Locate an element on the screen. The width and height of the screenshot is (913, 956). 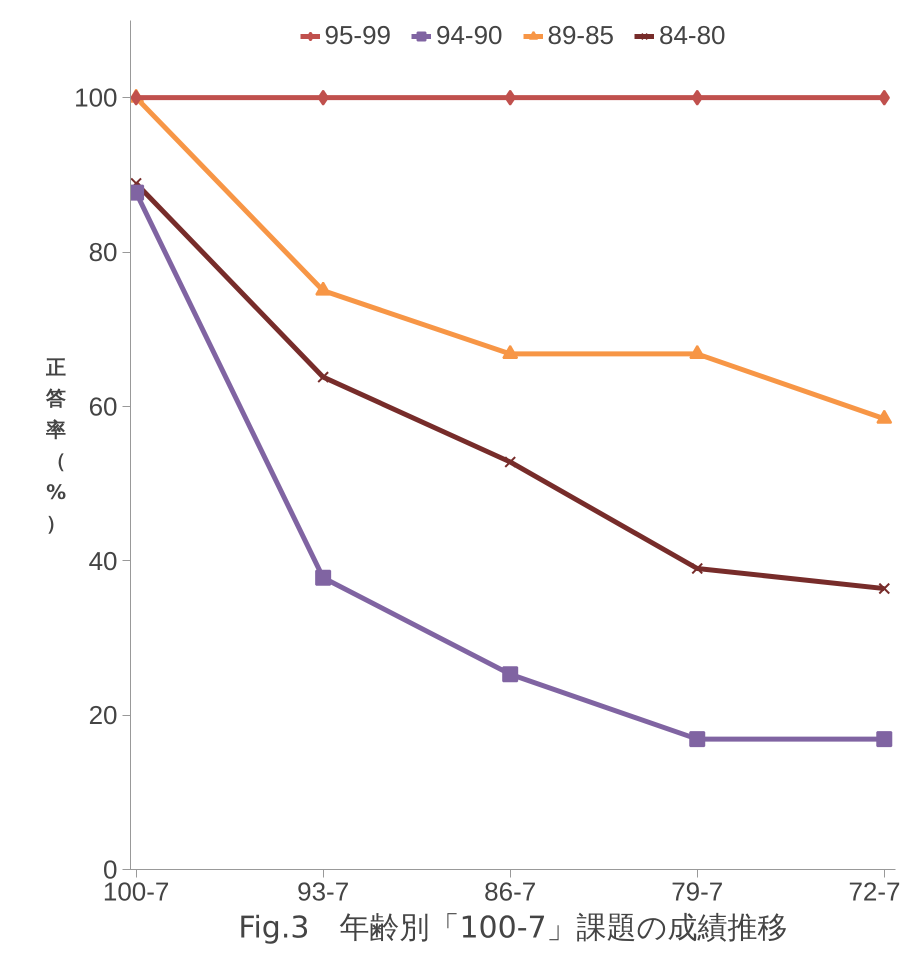
legend-label: 84-80 is located at coordinates (692, 35).